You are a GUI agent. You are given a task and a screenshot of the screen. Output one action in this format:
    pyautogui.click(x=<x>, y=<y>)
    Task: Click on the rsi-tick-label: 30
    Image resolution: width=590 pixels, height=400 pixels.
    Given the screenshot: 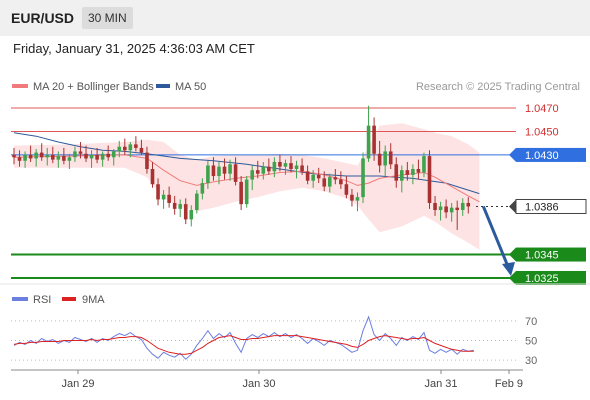 What is the action you would take?
    pyautogui.click(x=531, y=361)
    